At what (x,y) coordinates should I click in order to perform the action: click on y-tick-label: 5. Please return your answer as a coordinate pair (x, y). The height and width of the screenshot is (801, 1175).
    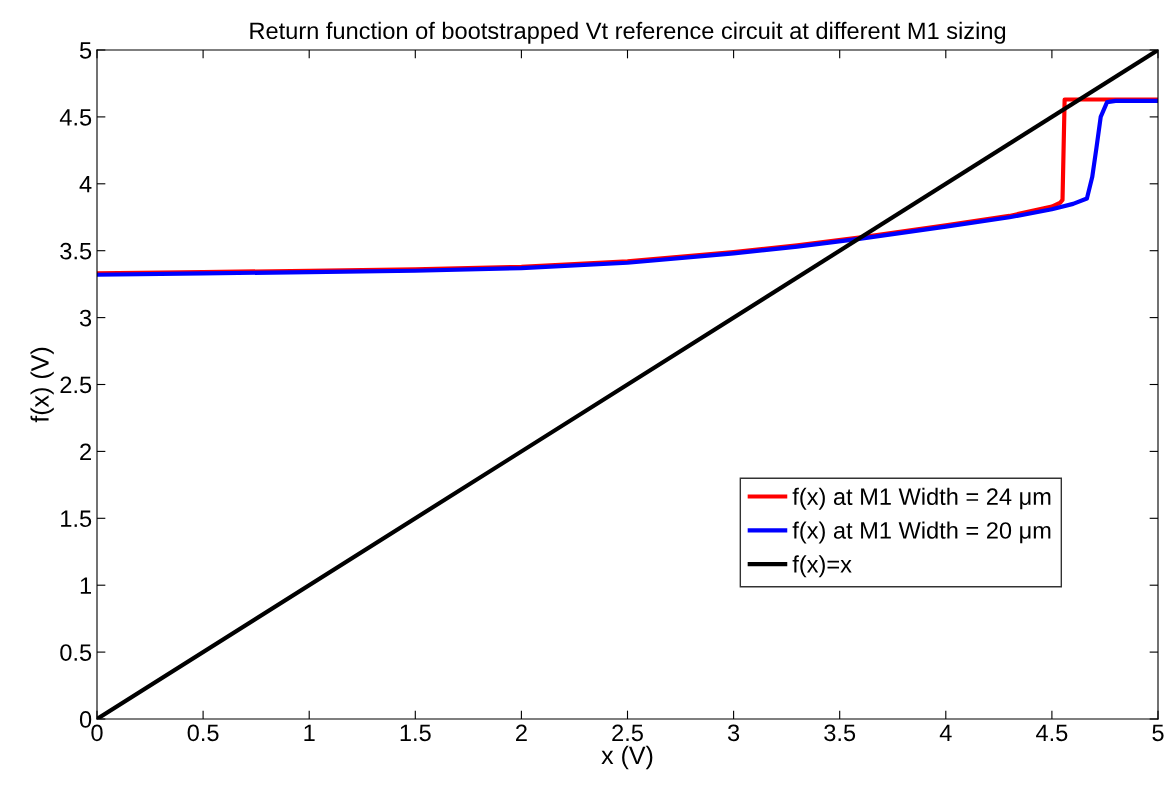
    Looking at the image, I should click on (85, 50).